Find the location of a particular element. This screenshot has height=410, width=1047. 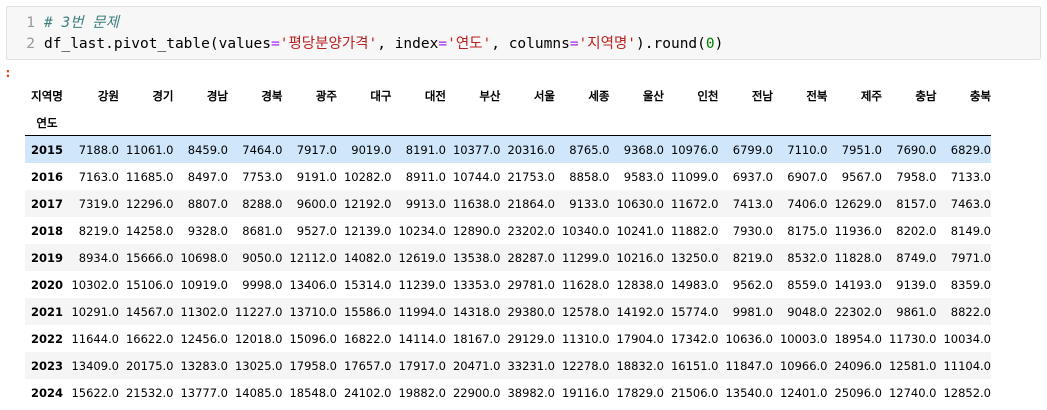

table-cell: 12890.0 is located at coordinates (476, 230).